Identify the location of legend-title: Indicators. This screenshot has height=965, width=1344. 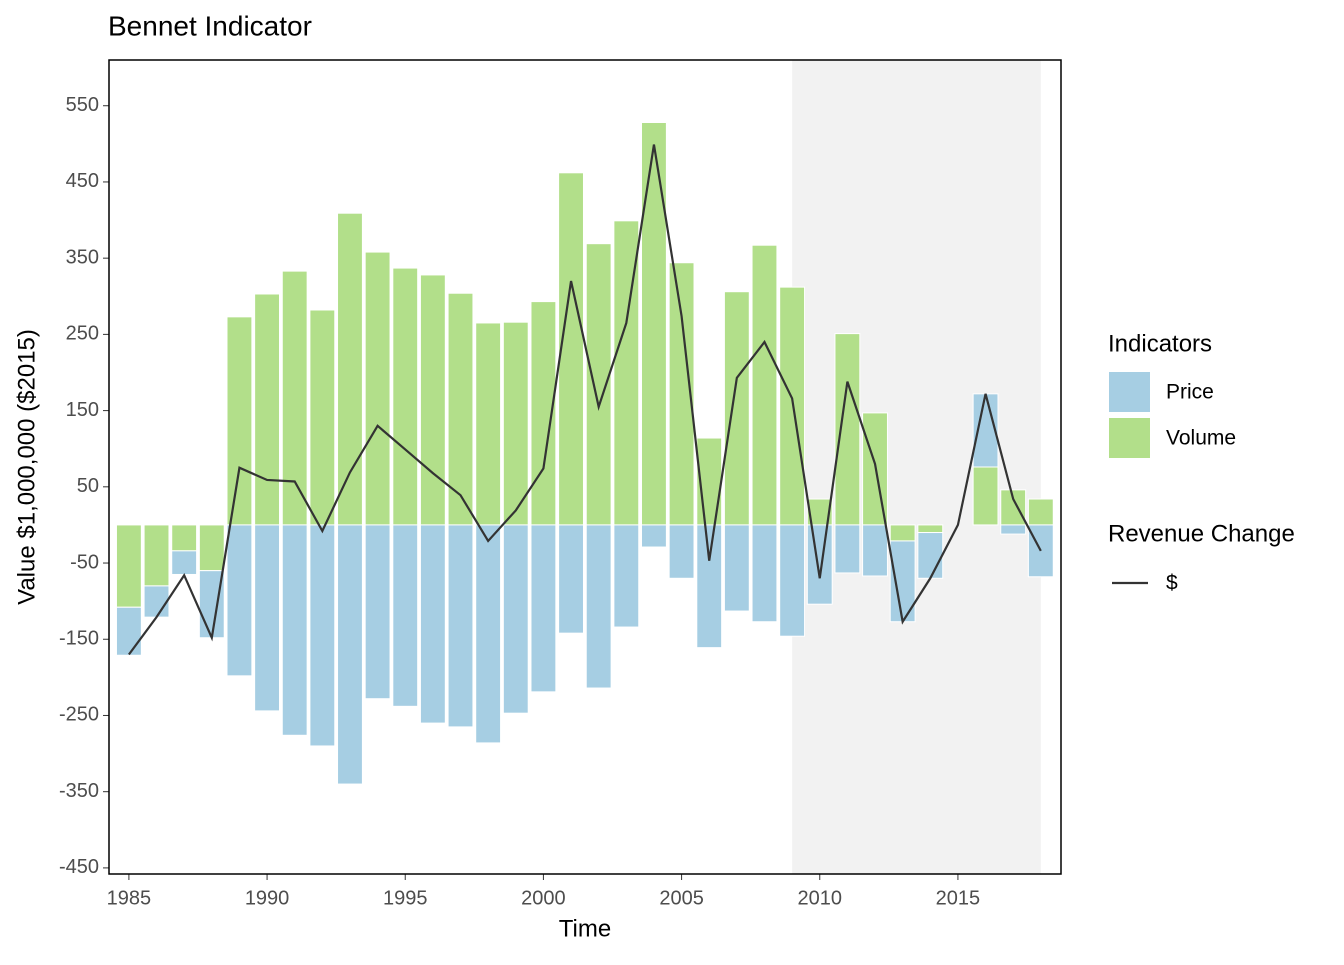
(1160, 343).